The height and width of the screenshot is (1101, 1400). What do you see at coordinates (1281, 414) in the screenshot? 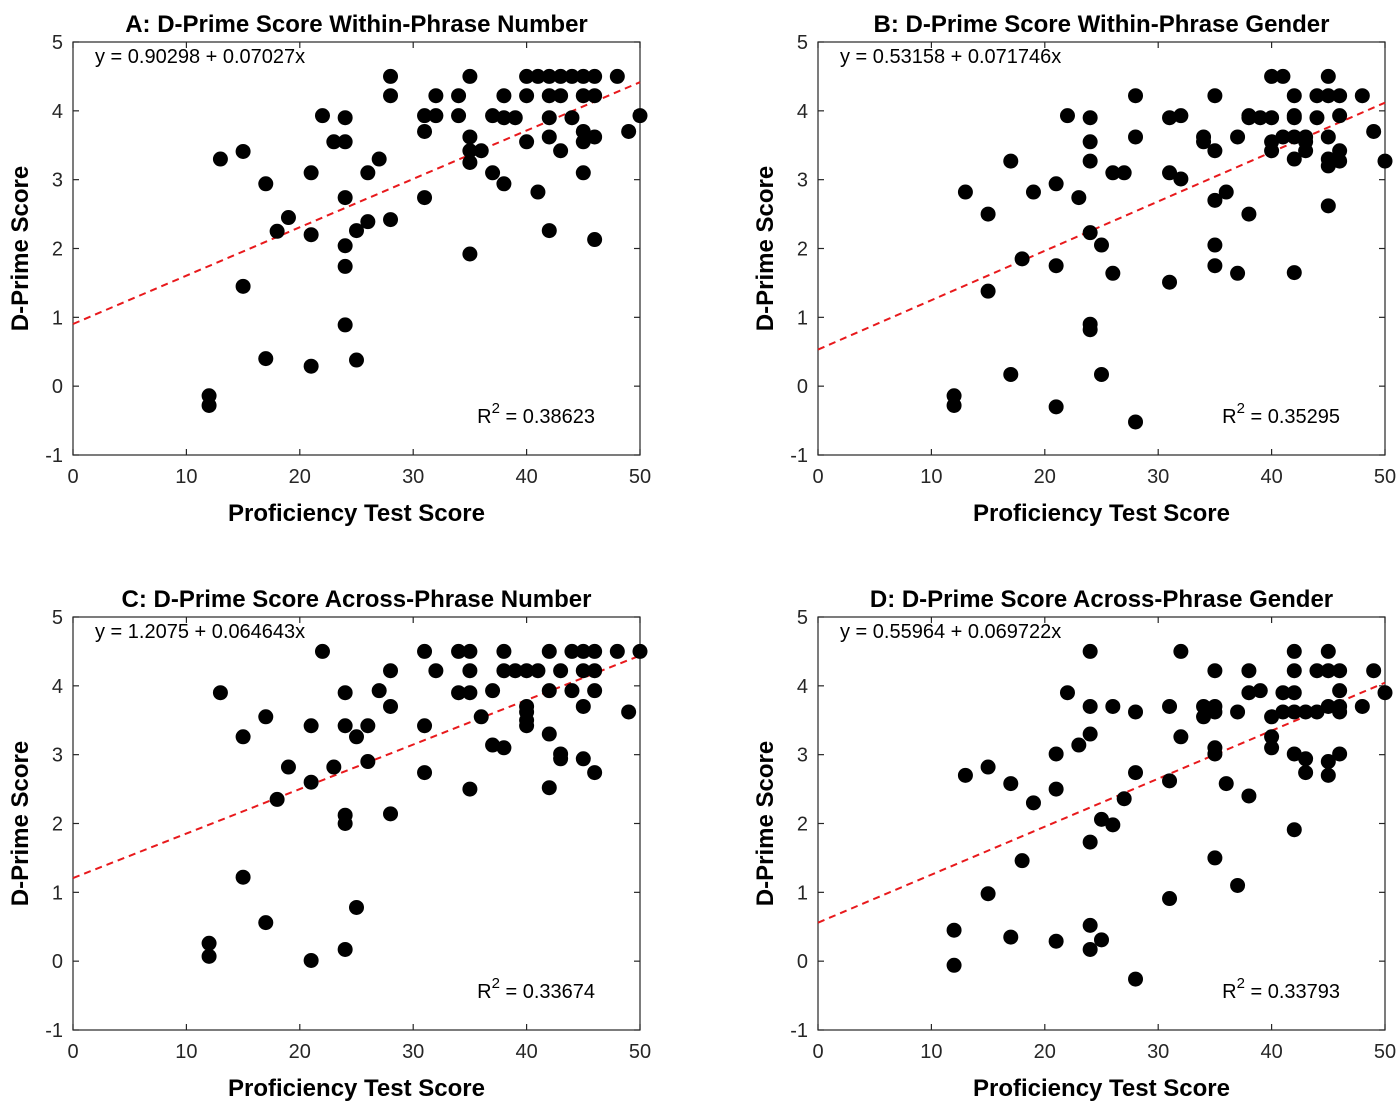
I see `r-squared-annotation: R2 = 0.35295` at bounding box center [1281, 414].